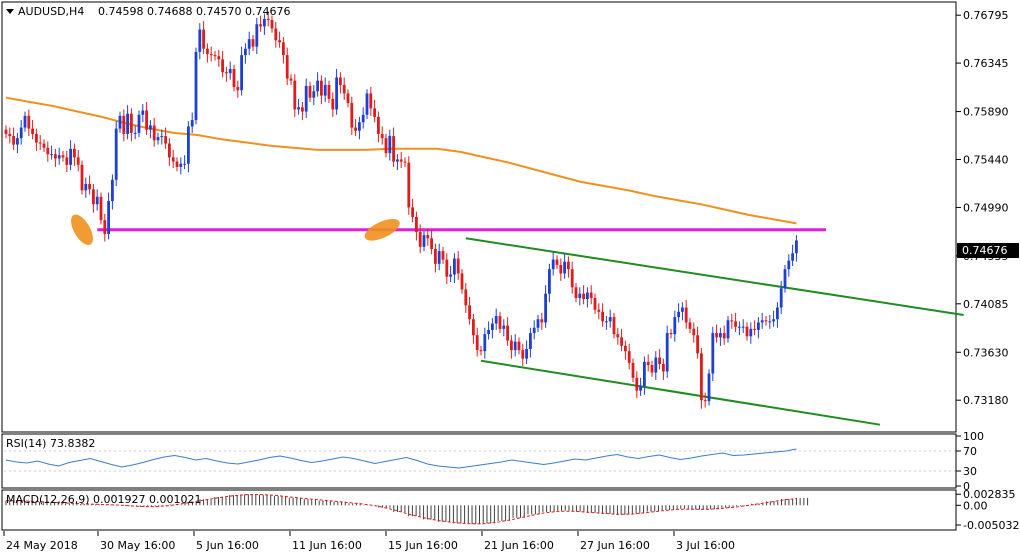  I want to click on time-tick-label: 24 May 2018, so click(42, 545).